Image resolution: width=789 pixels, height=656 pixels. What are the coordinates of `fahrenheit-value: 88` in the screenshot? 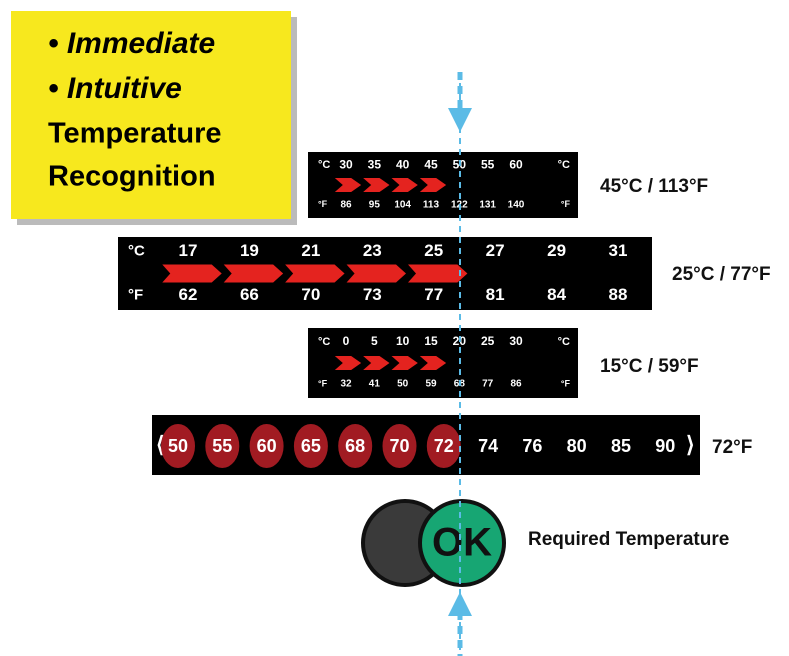 It's located at (618, 294).